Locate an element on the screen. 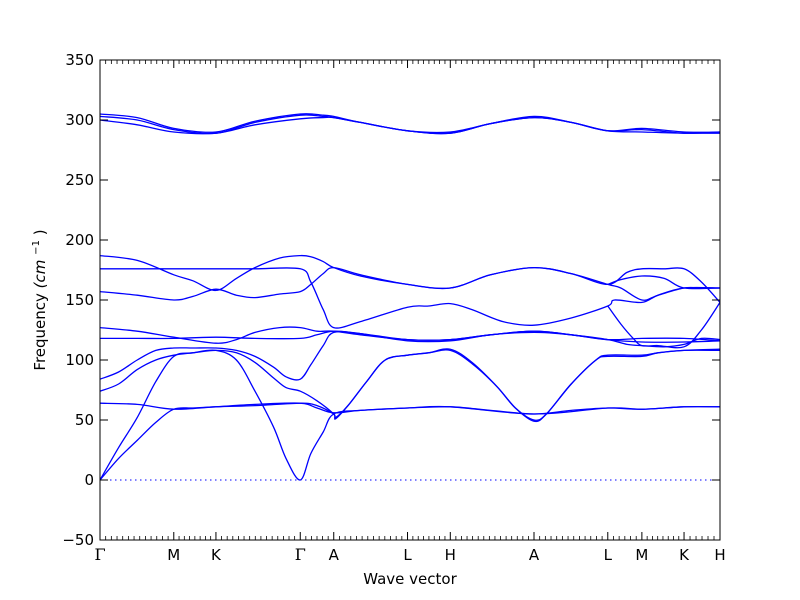  y-tick-label: 150 is located at coordinates (79, 300).